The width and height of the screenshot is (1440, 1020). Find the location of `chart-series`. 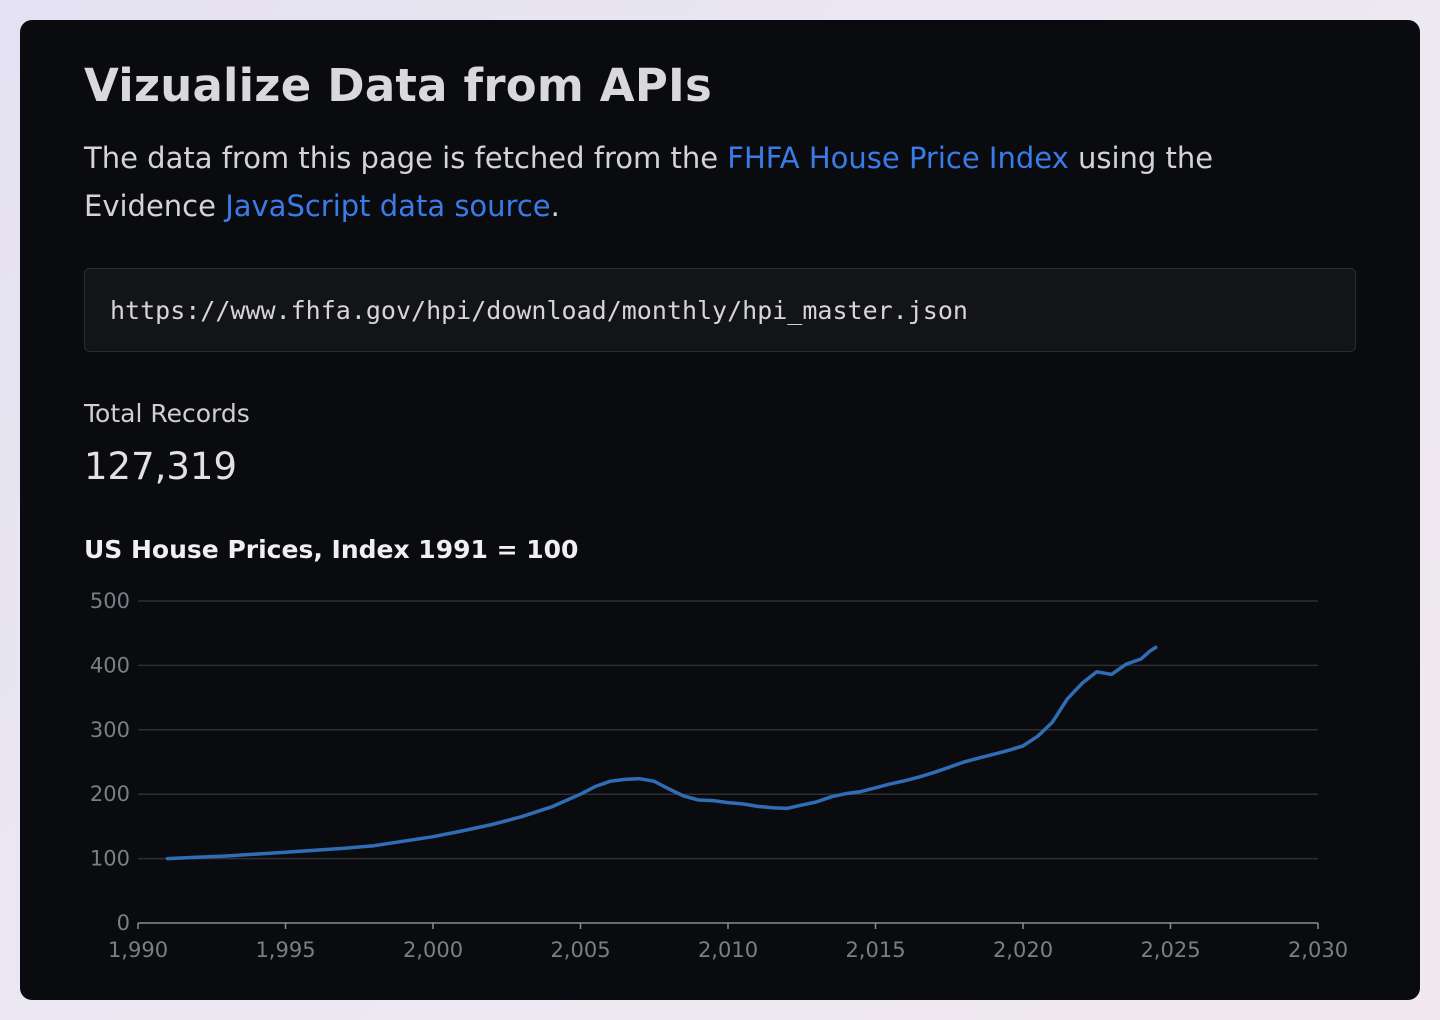

chart-series is located at coordinates (661, 753).